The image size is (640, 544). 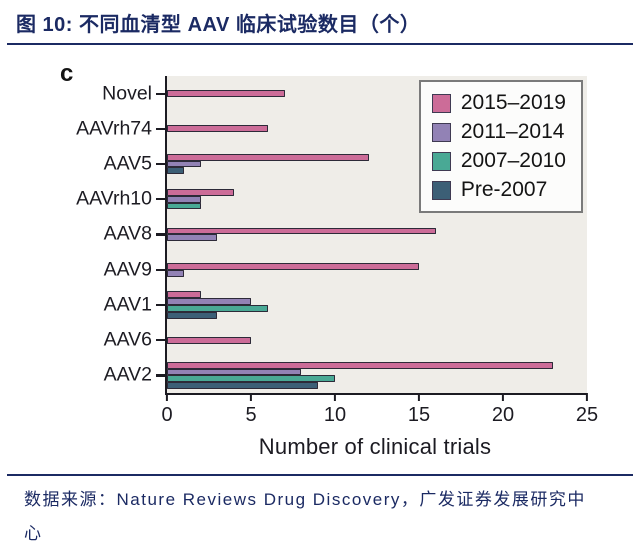 What do you see at coordinates (217, 308) in the screenshot?
I see `bar-aav1-2007–2010` at bounding box center [217, 308].